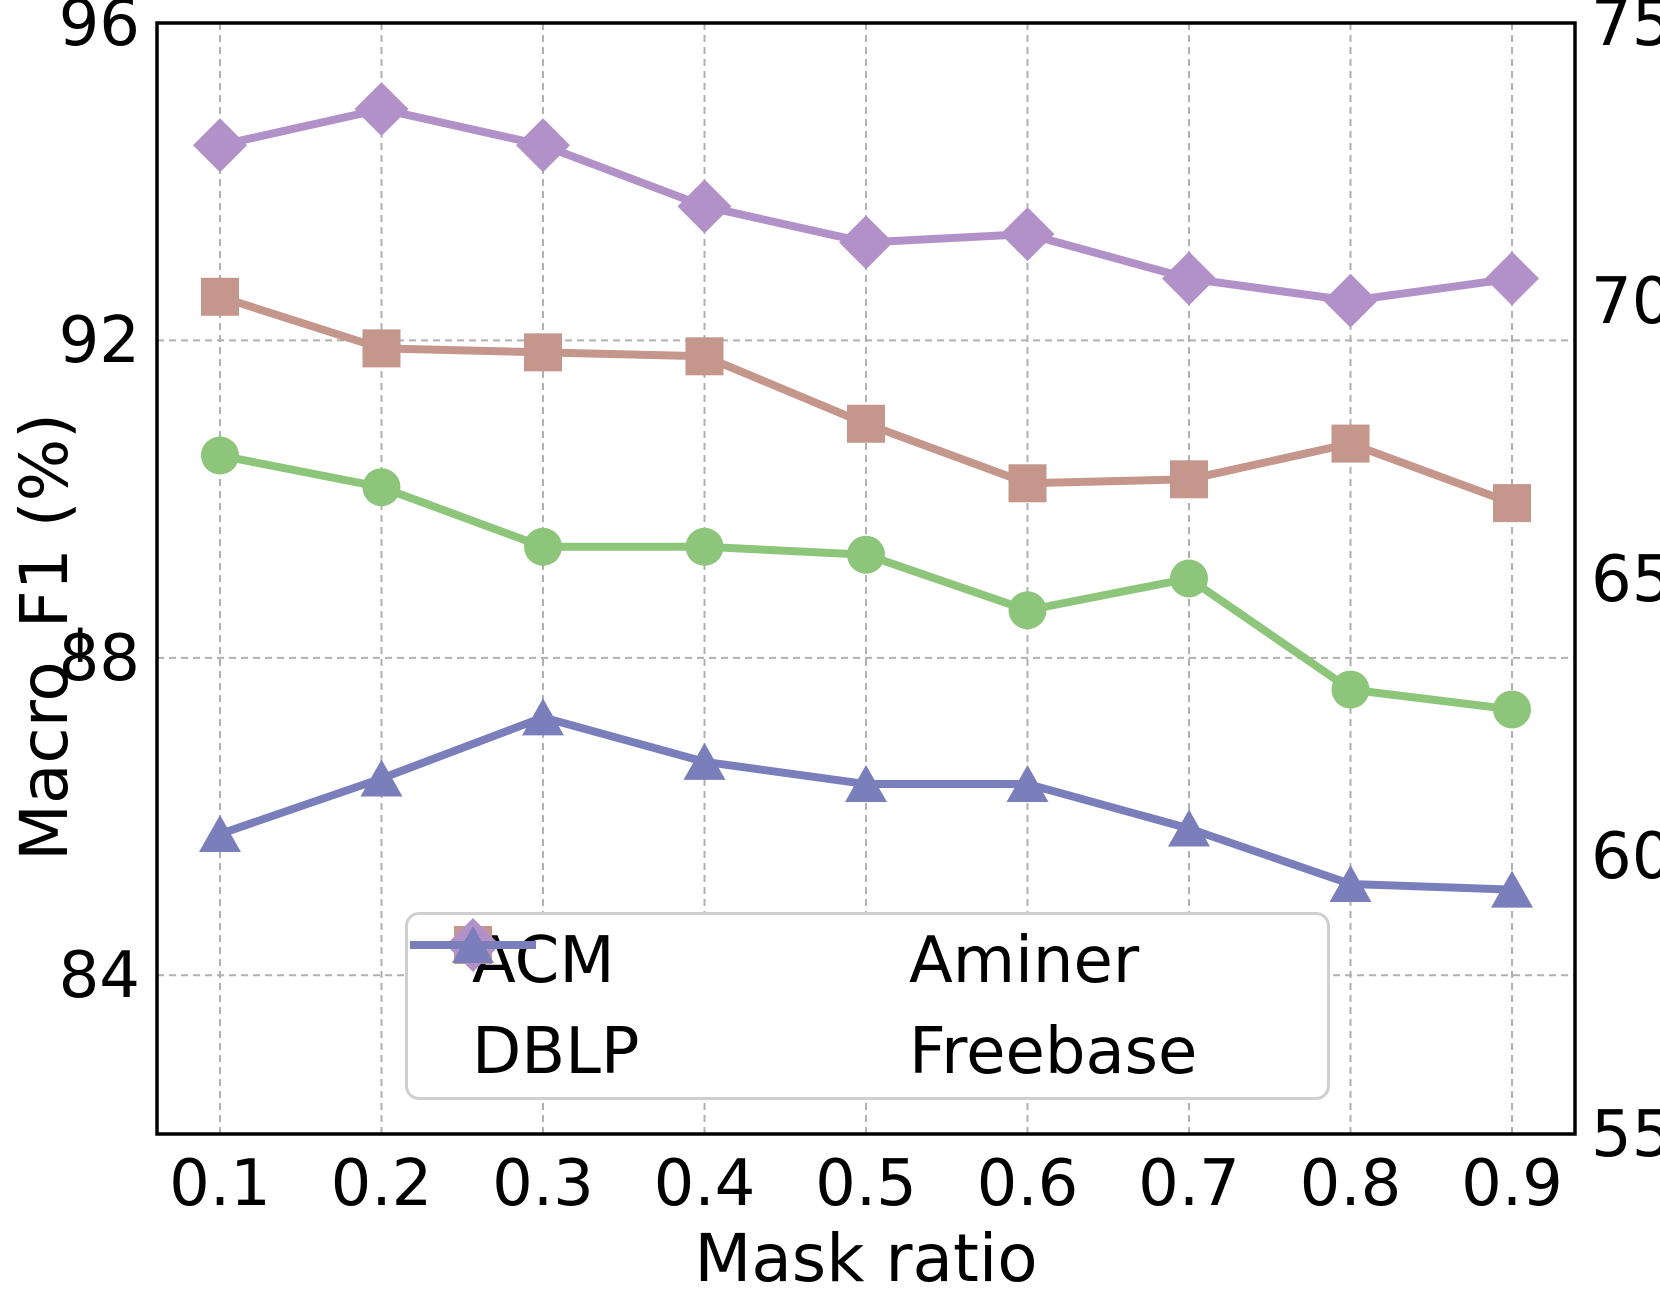 This screenshot has height=1292, width=1660. I want to click on x-tick-label: 0.3, so click(543, 1184).